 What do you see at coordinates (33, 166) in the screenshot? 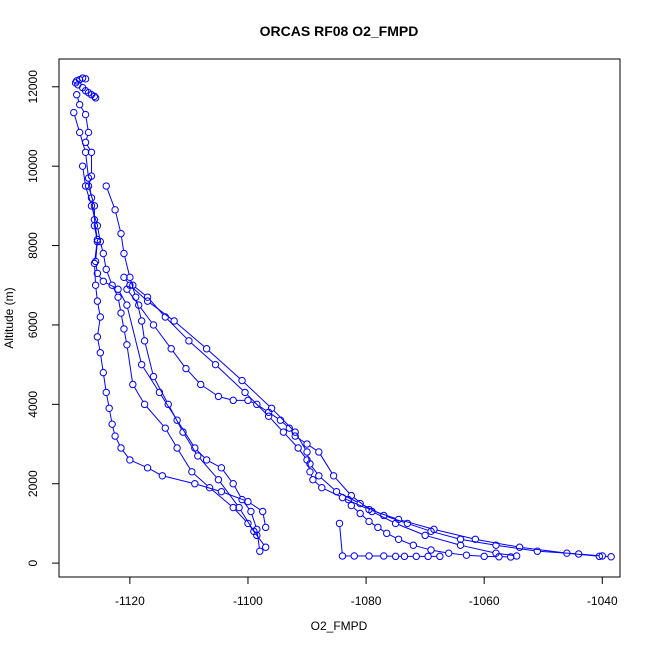
I see `y-tick-label: 10000` at bounding box center [33, 166].